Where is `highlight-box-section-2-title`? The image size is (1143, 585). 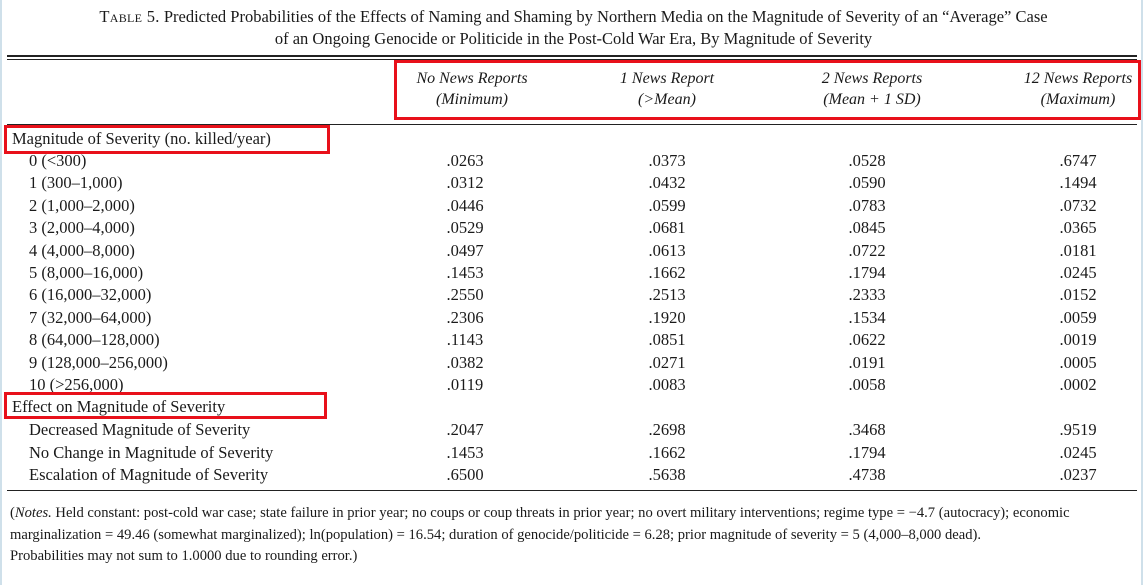 highlight-box-section-2-title is located at coordinates (165, 405).